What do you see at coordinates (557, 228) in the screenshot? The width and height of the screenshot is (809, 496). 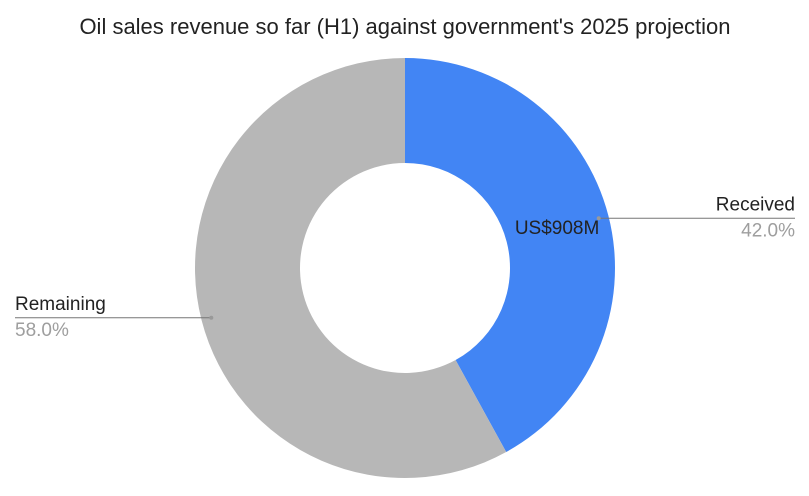 I see `annotation: US$908M` at bounding box center [557, 228].